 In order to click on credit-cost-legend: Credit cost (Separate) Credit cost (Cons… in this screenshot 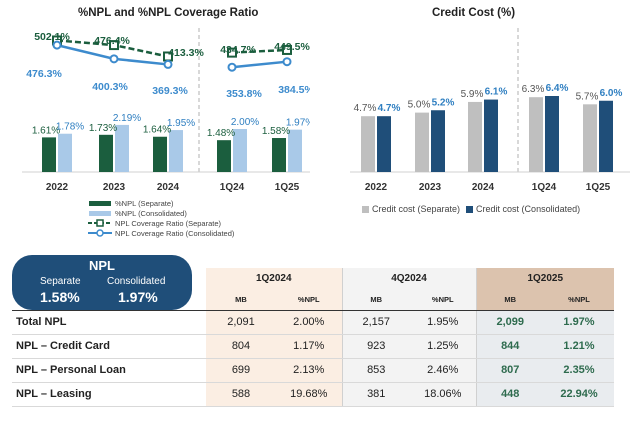, I will do `click(471, 209)`.